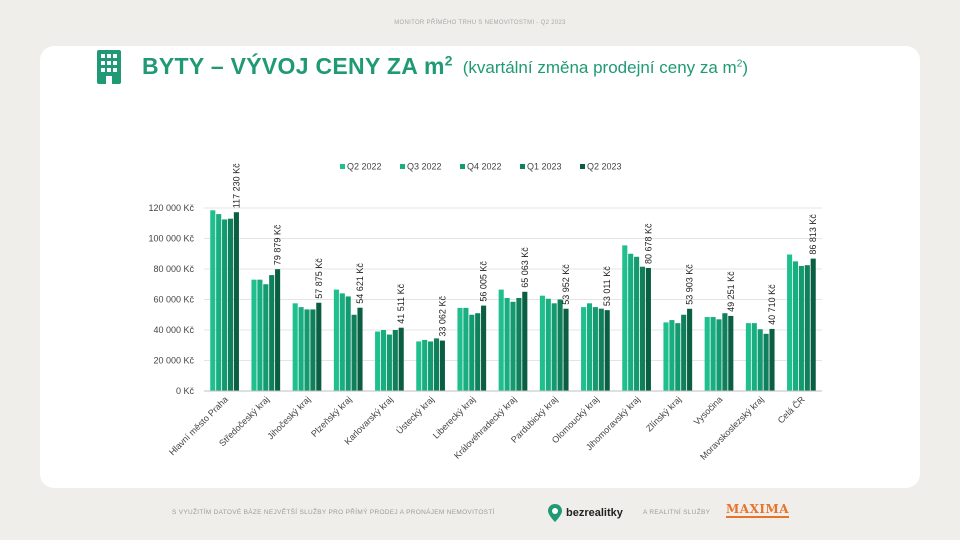 The image size is (960, 540). Describe the element at coordinates (454, 417) in the screenshot. I see `x-tick-label: Liberecký kraj` at that location.